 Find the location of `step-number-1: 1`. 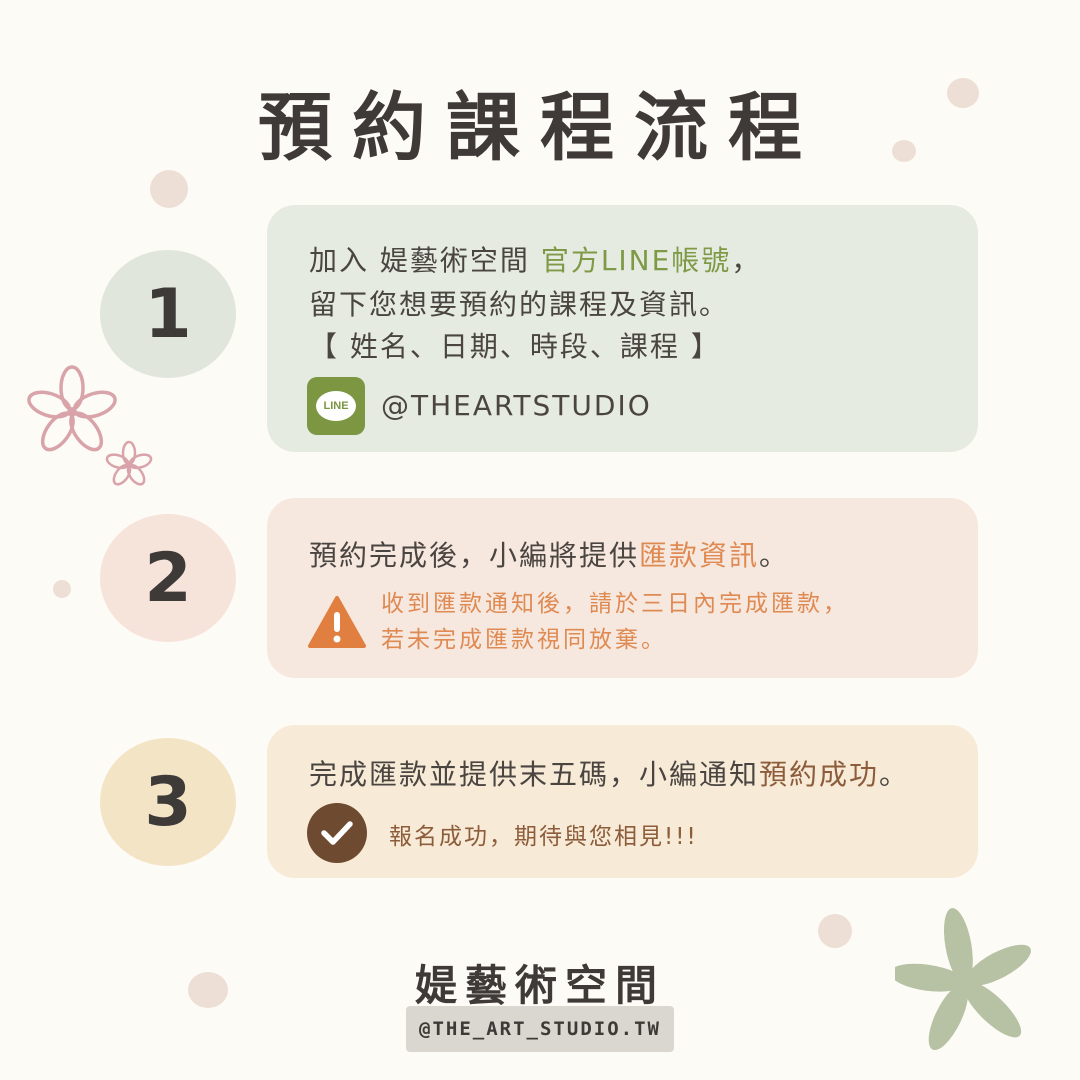

step-number-1: 1 is located at coordinates (168, 314).